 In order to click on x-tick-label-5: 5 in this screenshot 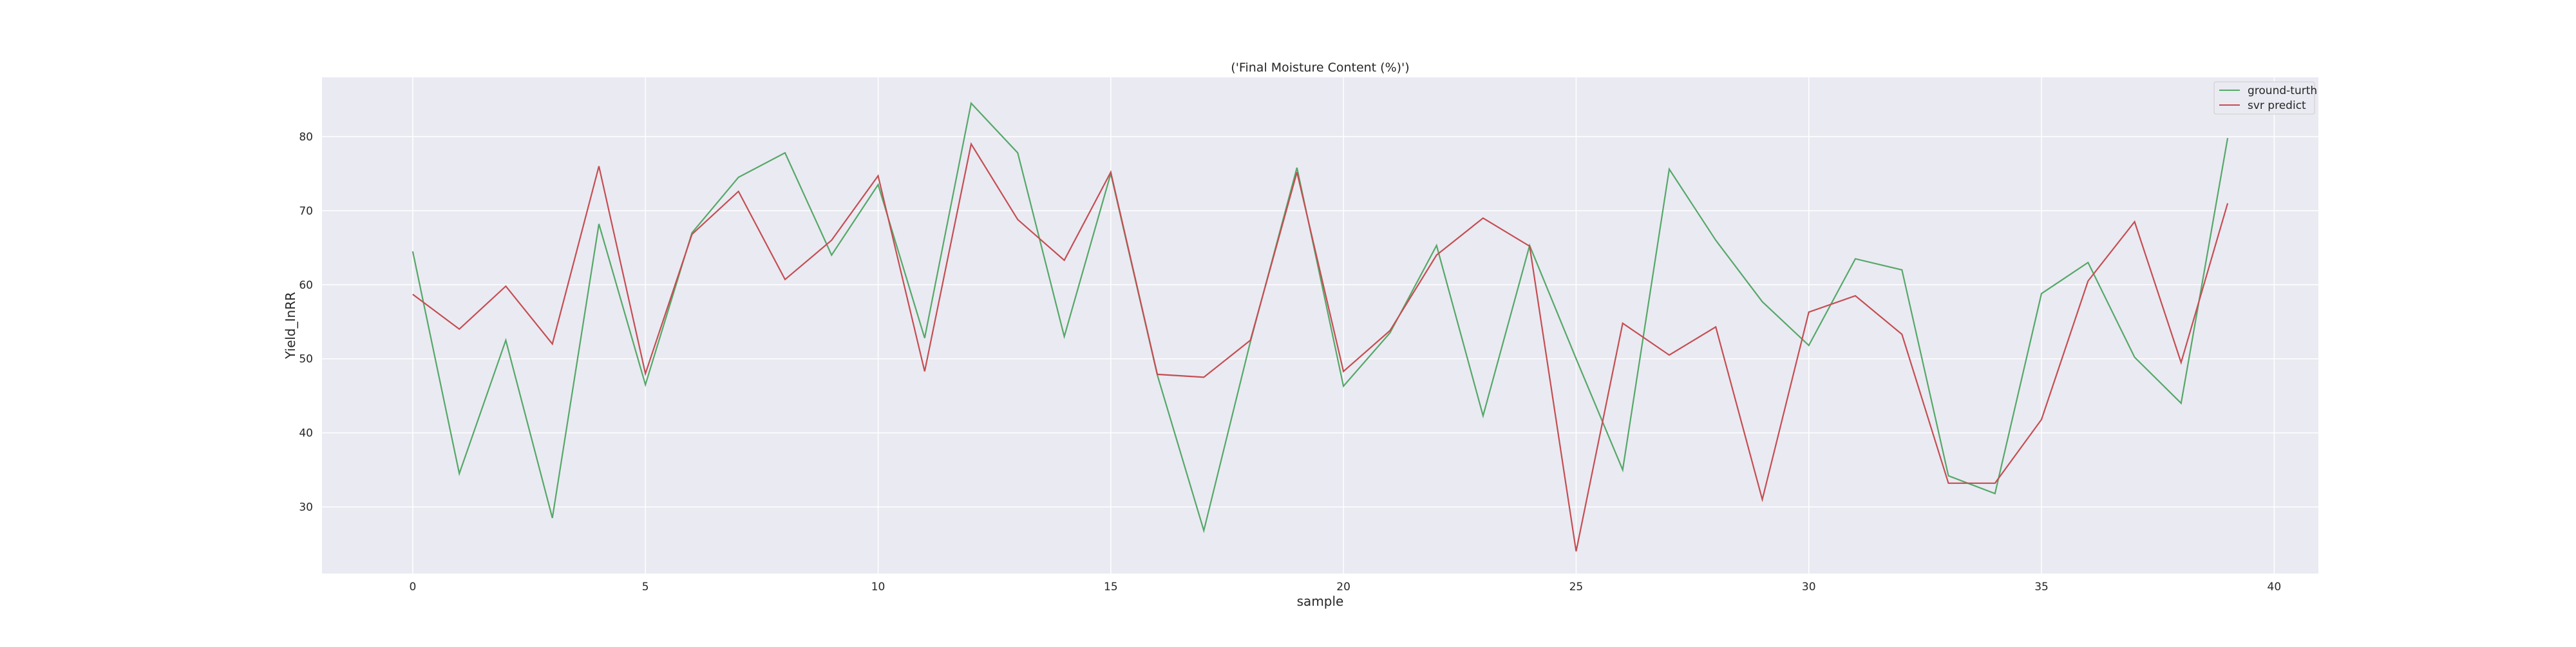, I will do `click(645, 587)`.